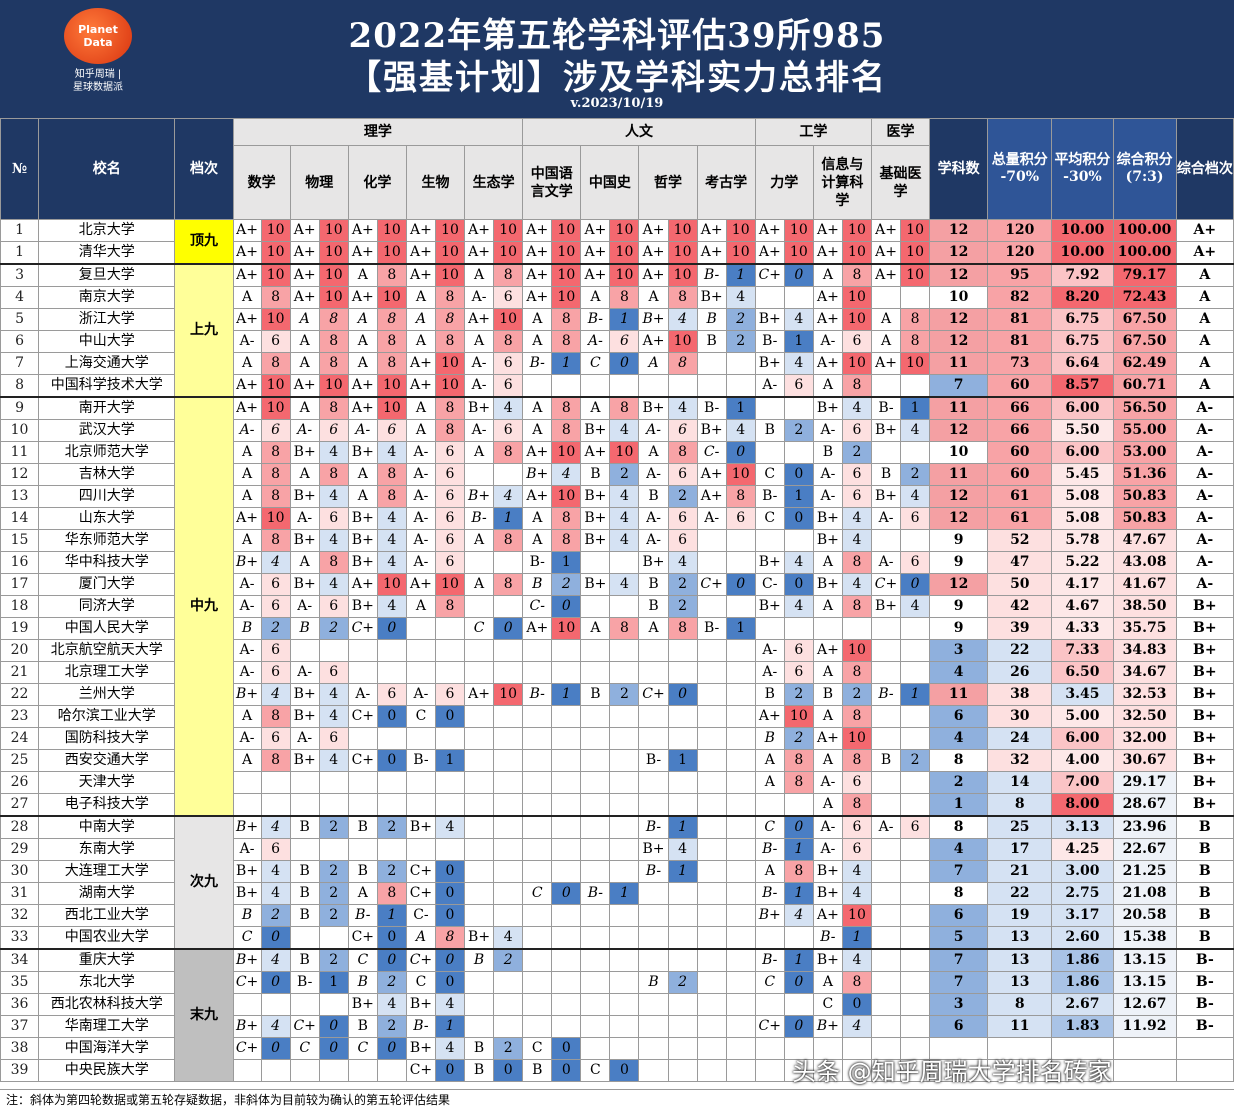 Image resolution: width=1234 pixels, height=1111 pixels. Describe the element at coordinates (20, 341) in the screenshot. I see `row-number: 6` at that location.